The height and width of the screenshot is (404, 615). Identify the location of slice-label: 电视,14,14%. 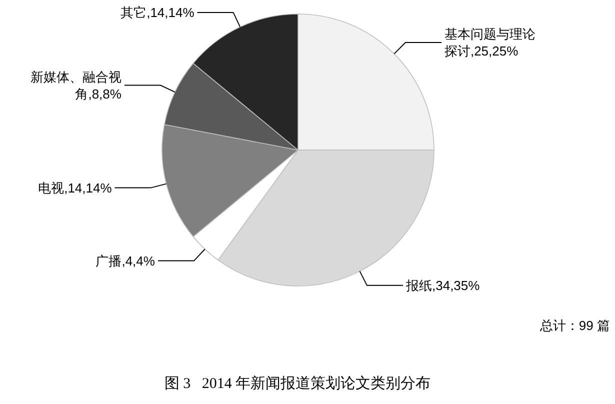
(75, 188).